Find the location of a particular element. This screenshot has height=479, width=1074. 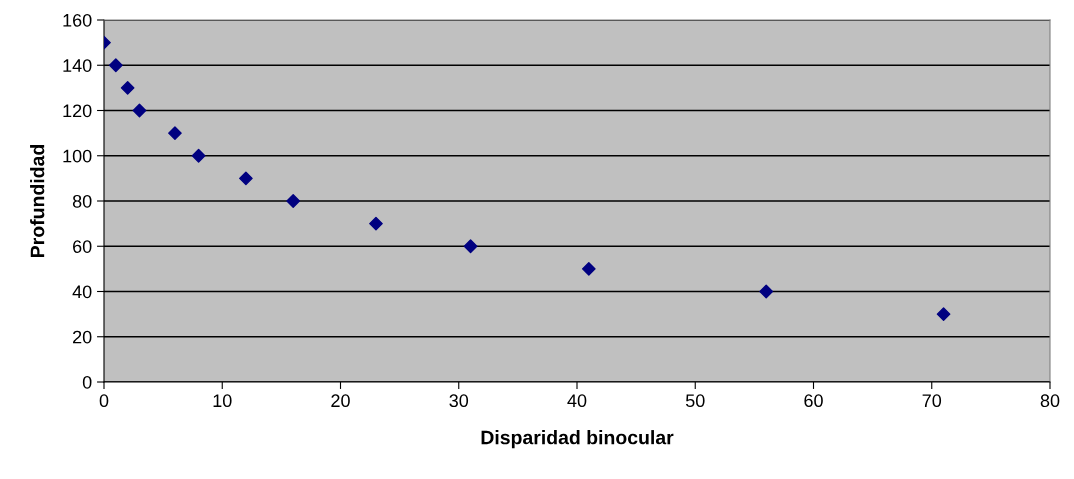

x-axis-title: Disparidad binocular is located at coordinates (577, 439).